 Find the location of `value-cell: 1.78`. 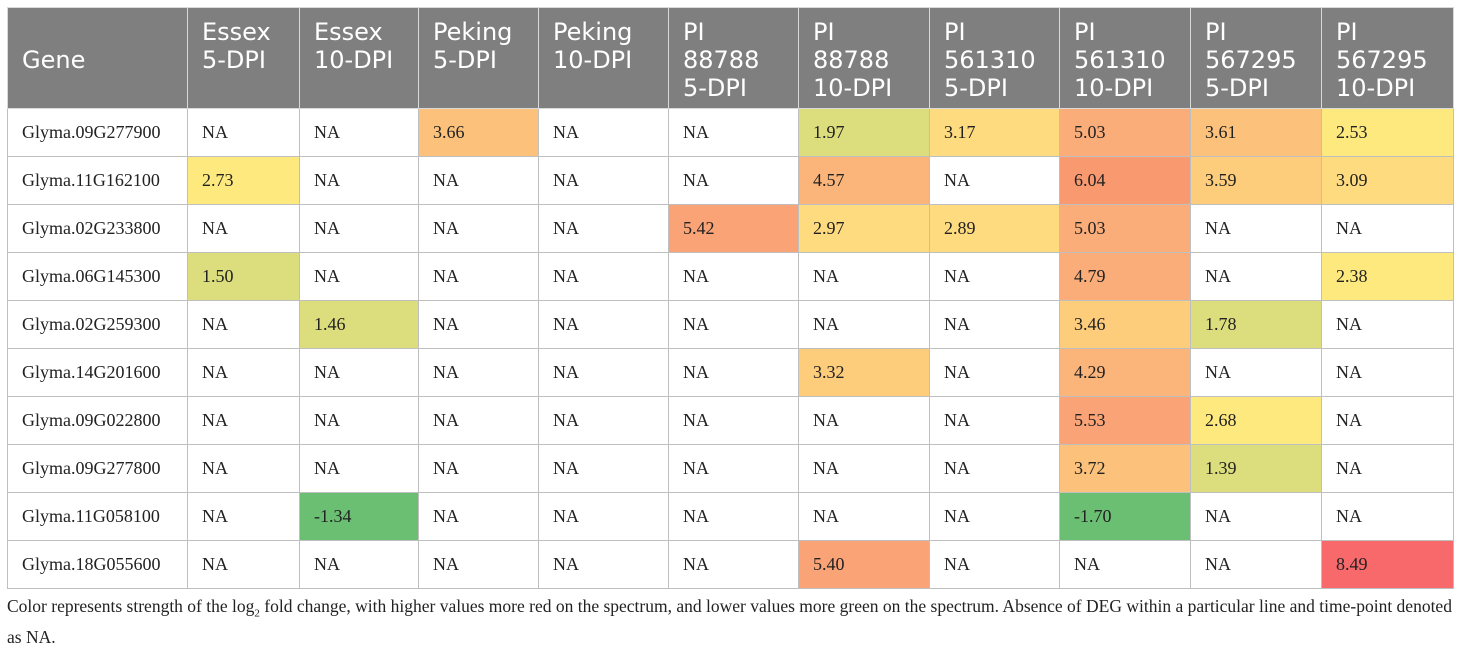

value-cell: 1.78 is located at coordinates (1256, 324).